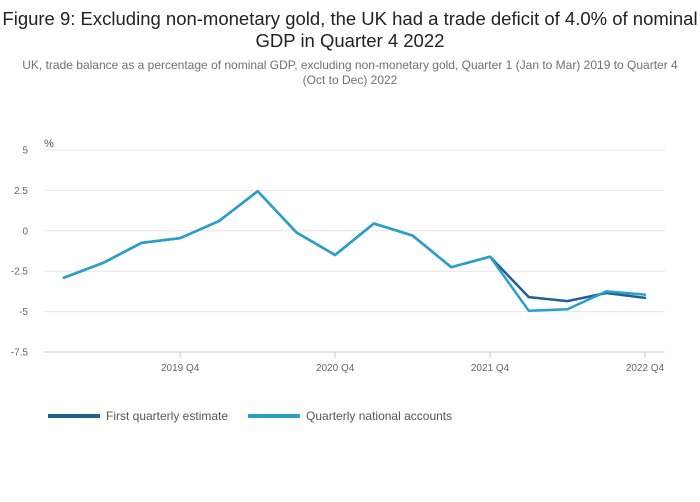 This screenshot has width=700, height=502. What do you see at coordinates (21, 191) in the screenshot?
I see `y-tick-label: 2.5` at bounding box center [21, 191].